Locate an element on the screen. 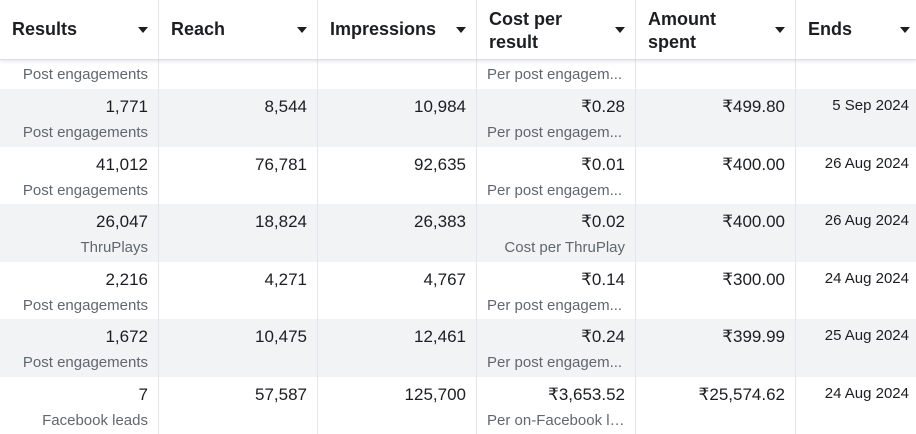 This screenshot has width=916, height=434. amount-cell is located at coordinates (716, 74).